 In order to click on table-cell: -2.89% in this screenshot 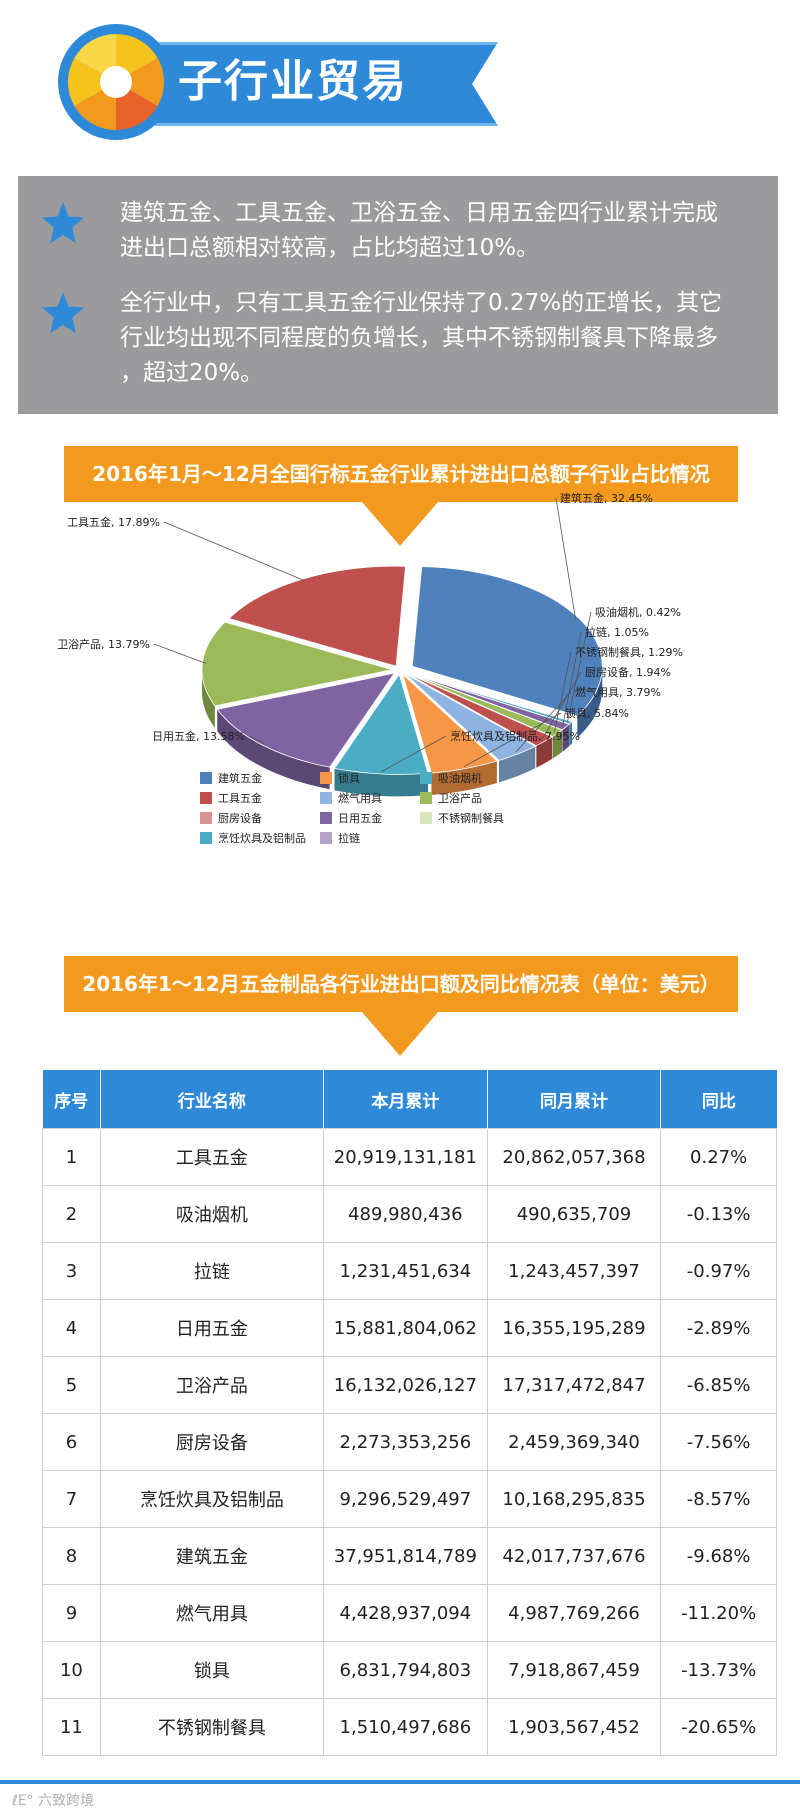, I will do `click(718, 1328)`.